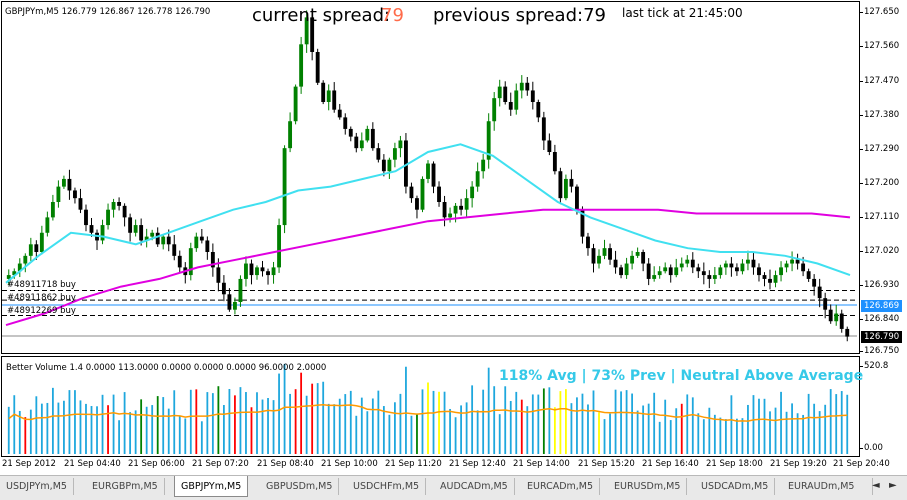  Describe the element at coordinates (428, 413) in the screenshot. I see `volume-average-line` at that location.